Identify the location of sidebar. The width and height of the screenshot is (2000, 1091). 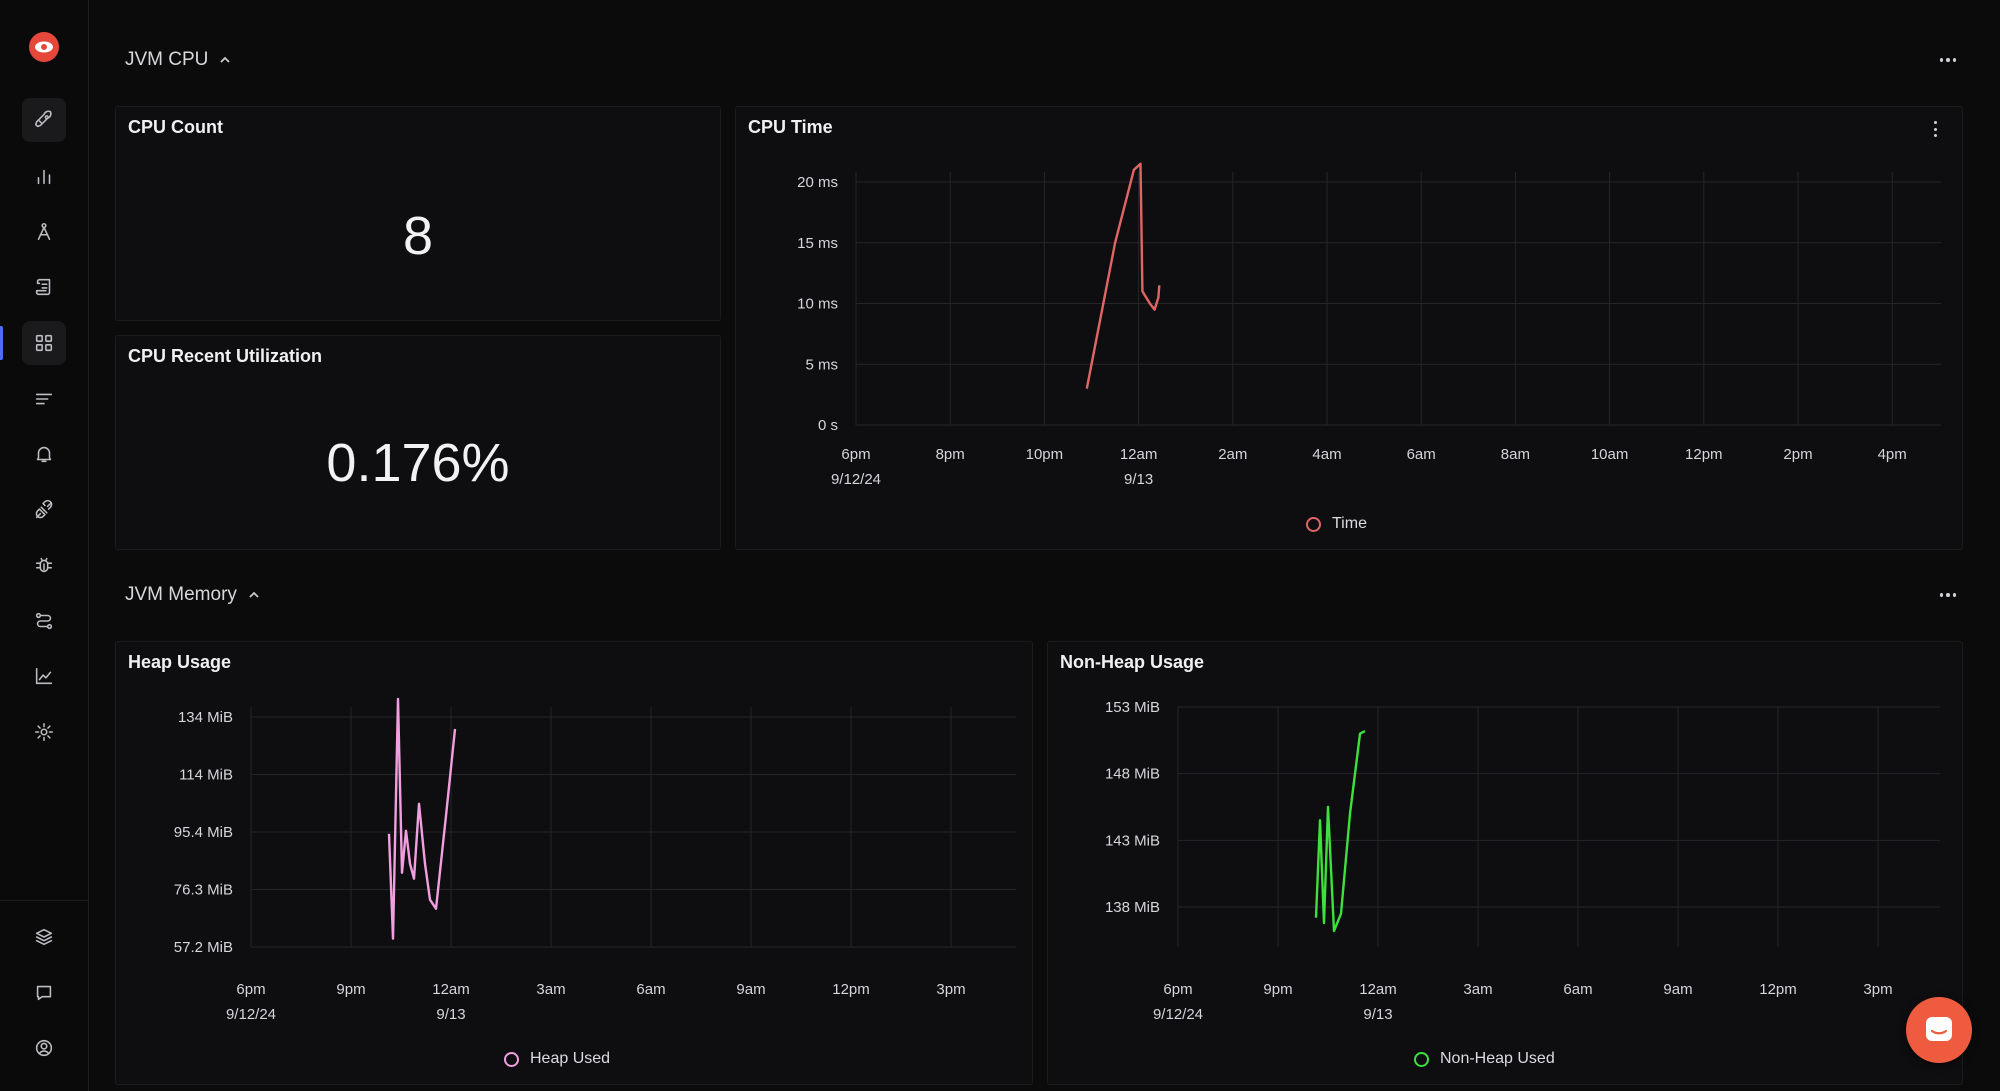
(44, 545).